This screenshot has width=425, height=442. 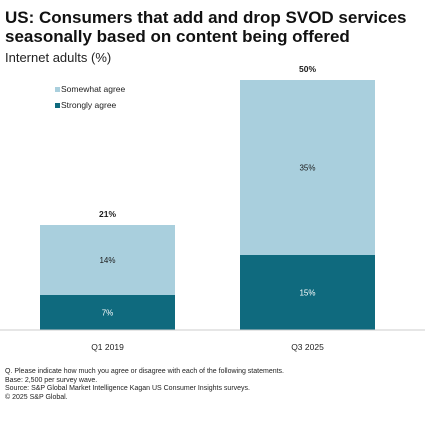 What do you see at coordinates (107, 347) in the screenshot?
I see `x-tick-label: Q1 2019` at bounding box center [107, 347].